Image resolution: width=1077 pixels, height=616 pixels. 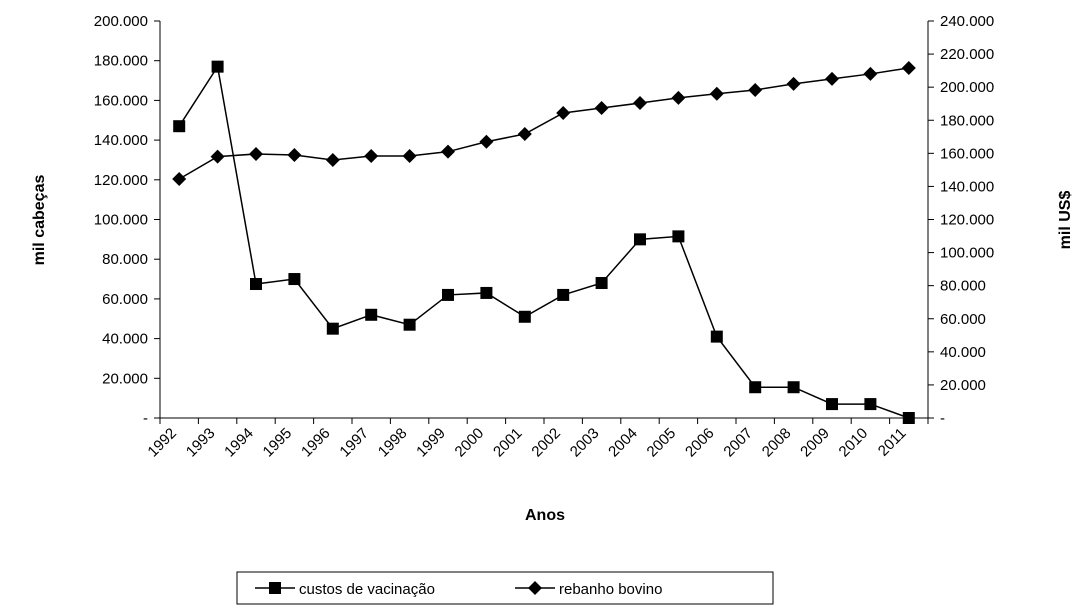 What do you see at coordinates (121, 61) in the screenshot?
I see `y-tick-label: 180.000` at bounding box center [121, 61].